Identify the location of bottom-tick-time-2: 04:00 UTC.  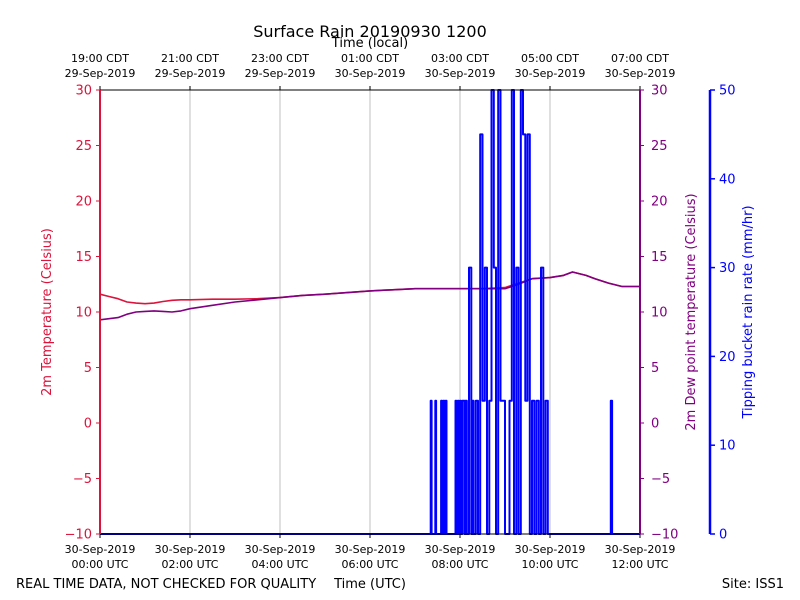
(279, 564).